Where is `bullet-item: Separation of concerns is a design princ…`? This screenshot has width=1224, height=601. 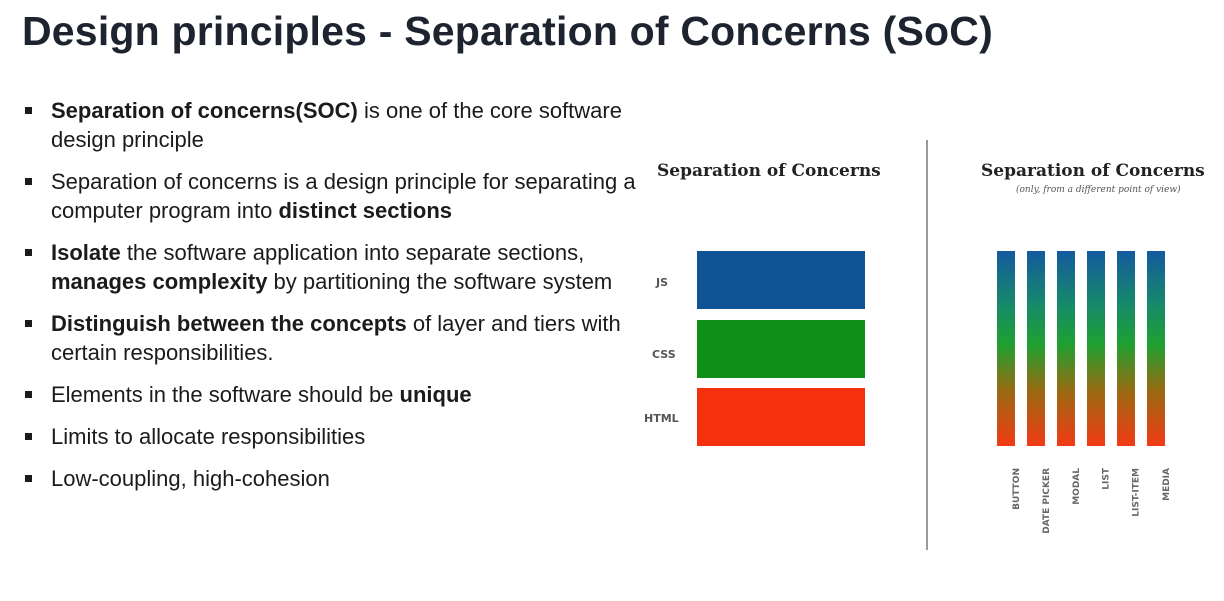 bullet-item: Separation of concerns is a design princ… is located at coordinates (332, 196).